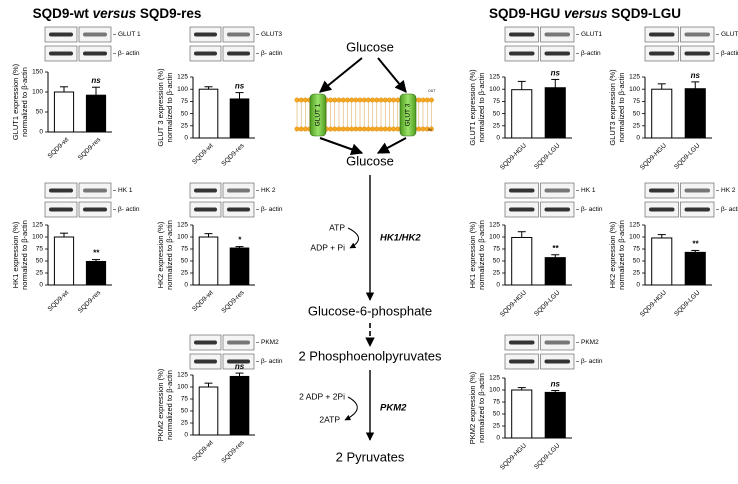 This screenshot has width=738, height=484. What do you see at coordinates (432, 91) in the screenshot?
I see `side-label: OUT` at bounding box center [432, 91].